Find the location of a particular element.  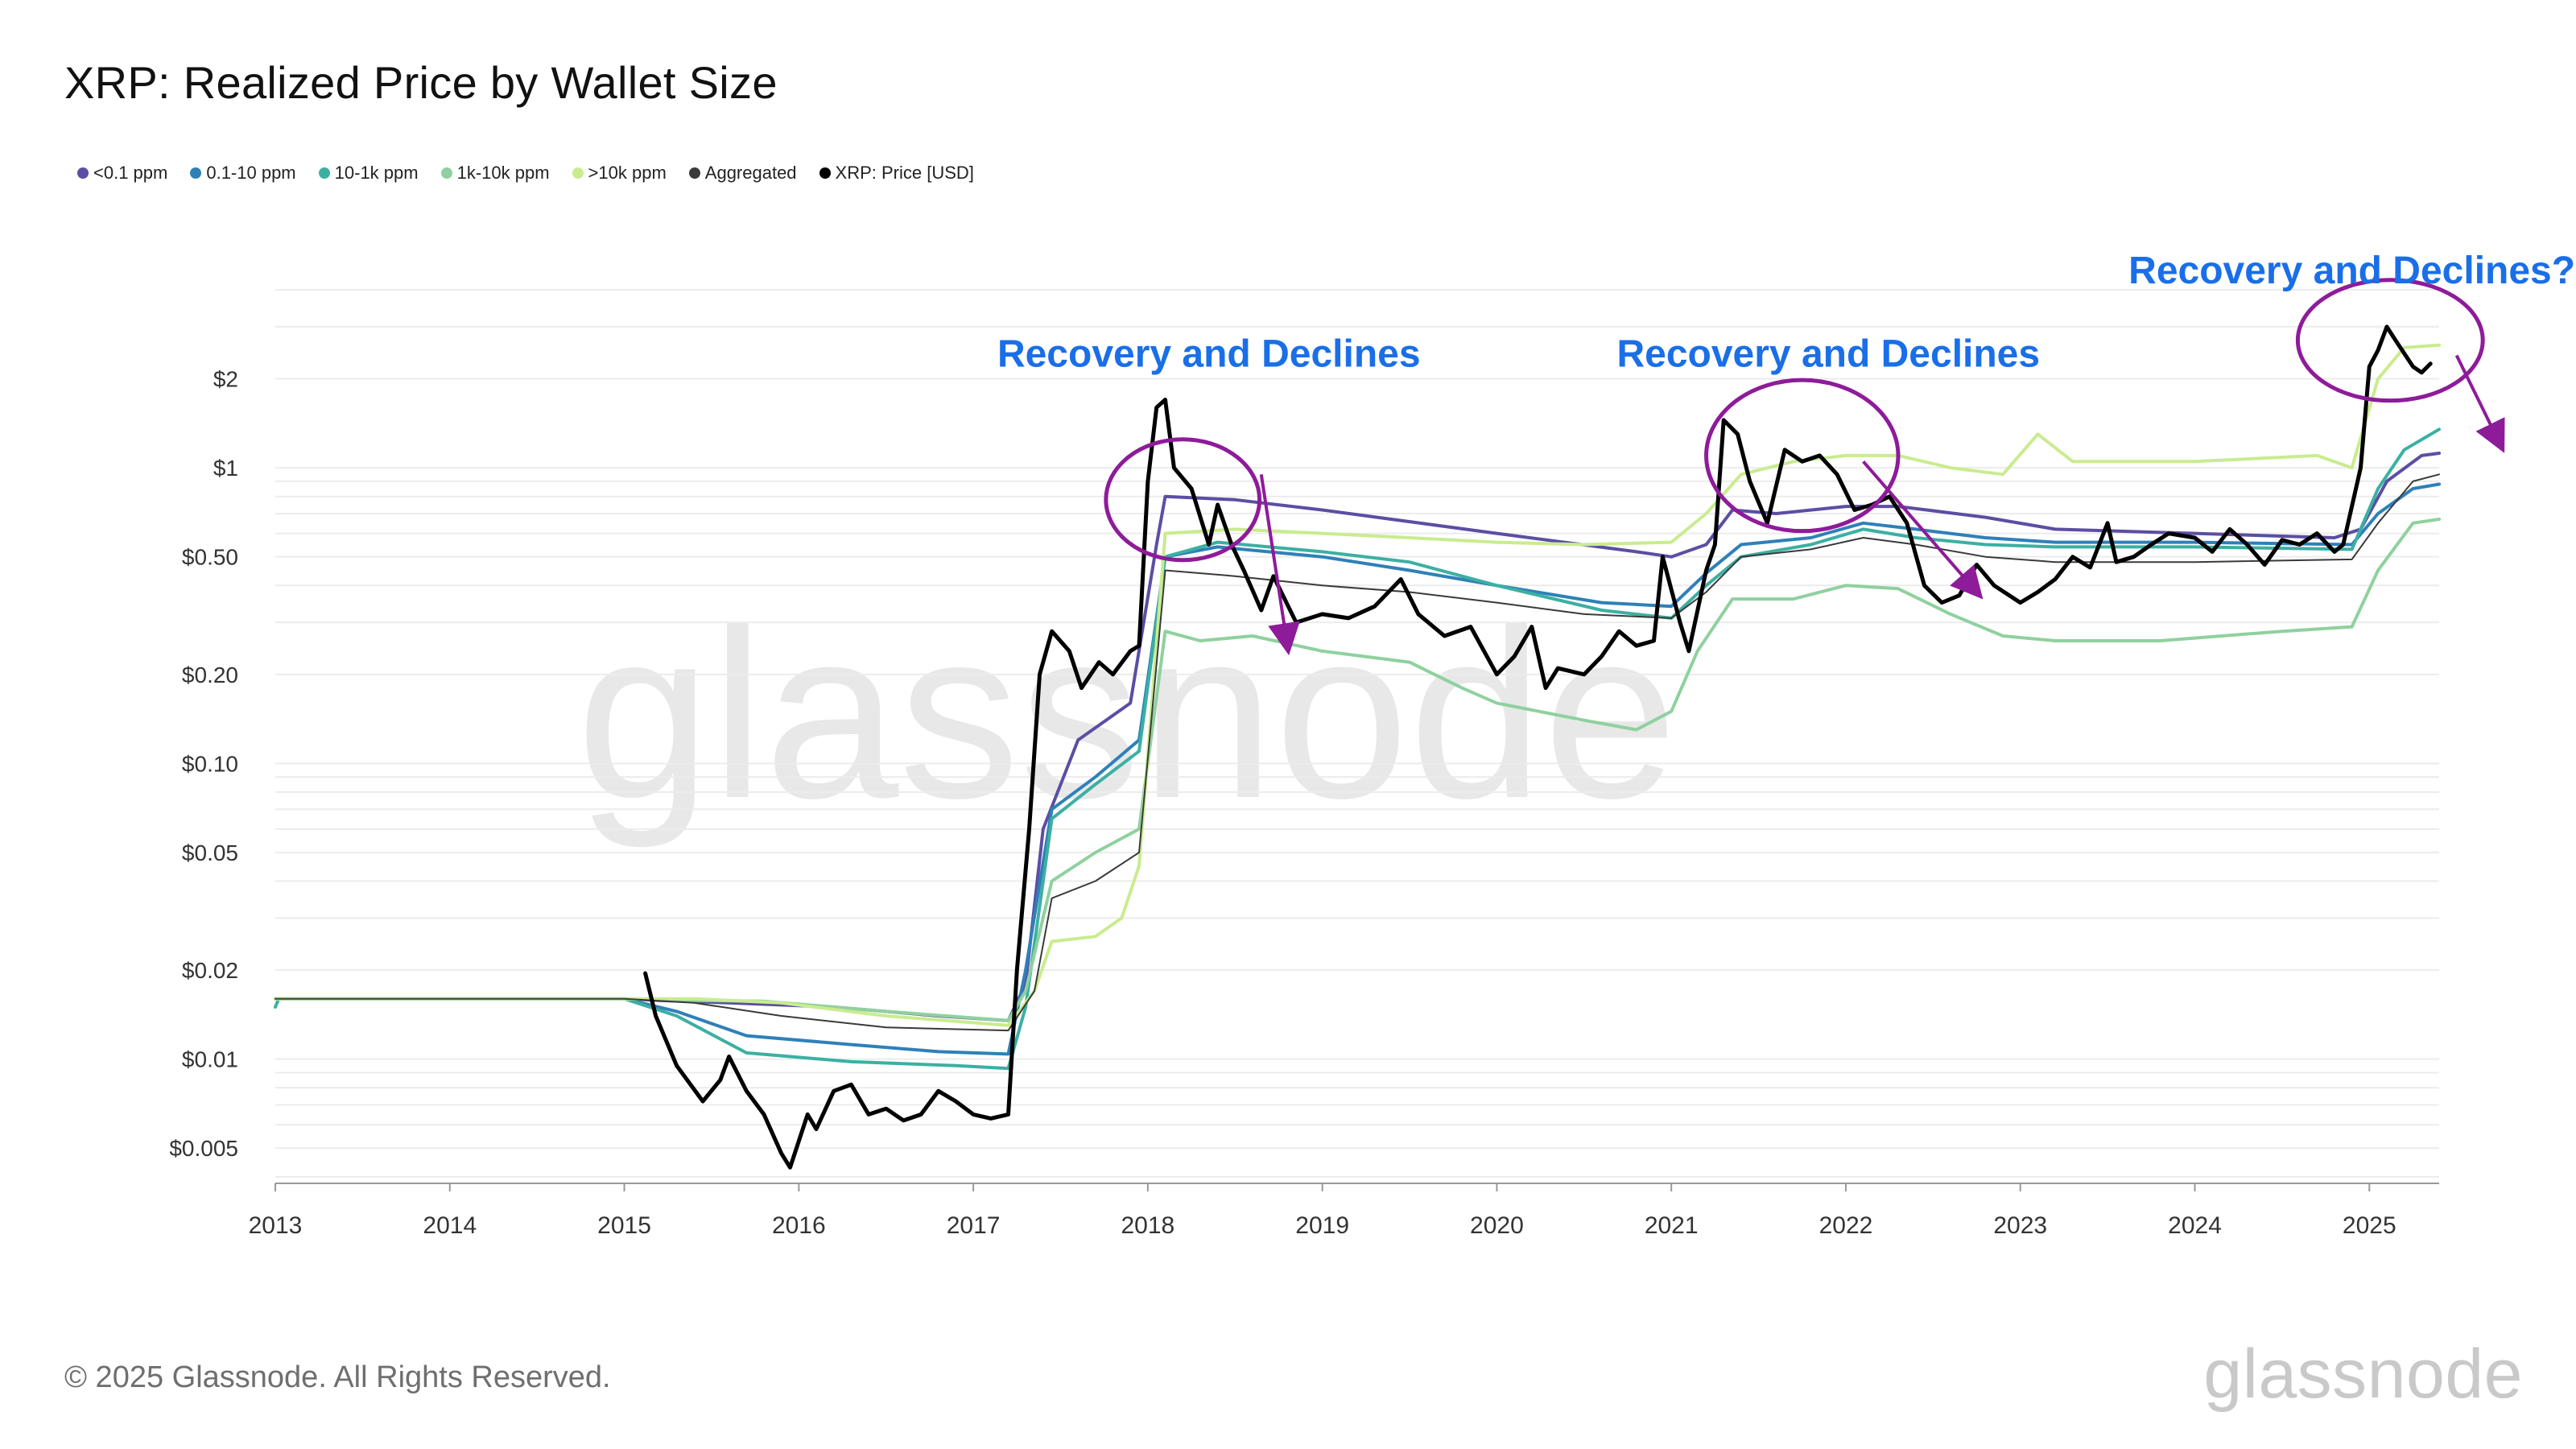

legend-item: 10-1k ppm is located at coordinates (368, 173).